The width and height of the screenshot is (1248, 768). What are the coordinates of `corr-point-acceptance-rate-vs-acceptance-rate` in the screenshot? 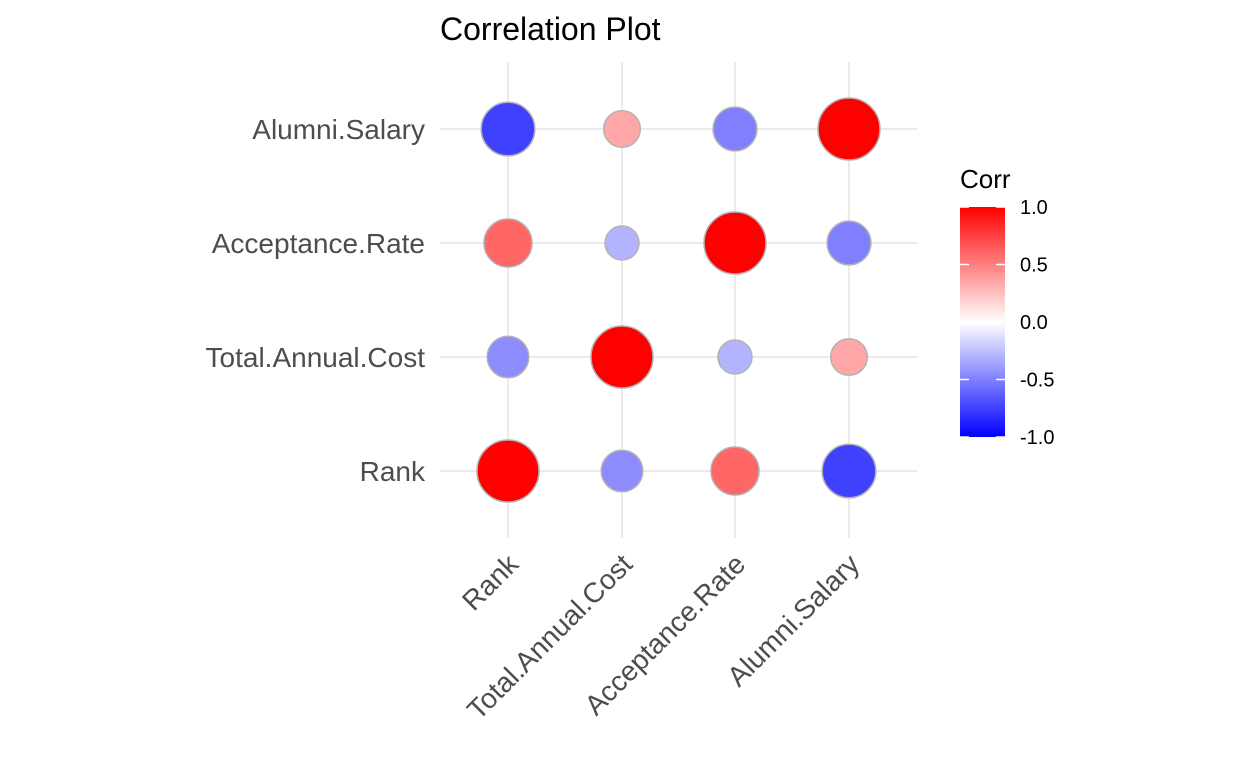 It's located at (735, 243).